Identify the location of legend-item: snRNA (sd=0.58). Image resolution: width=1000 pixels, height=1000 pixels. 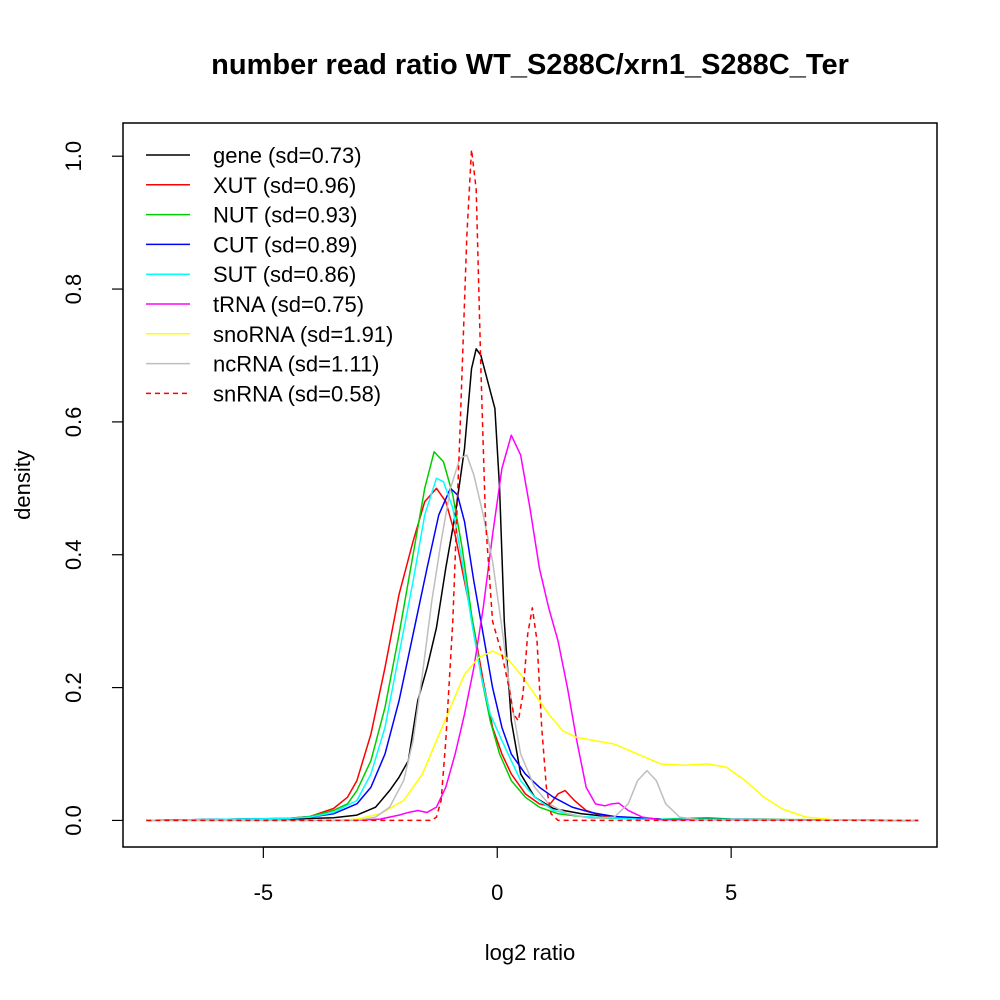
(263, 393).